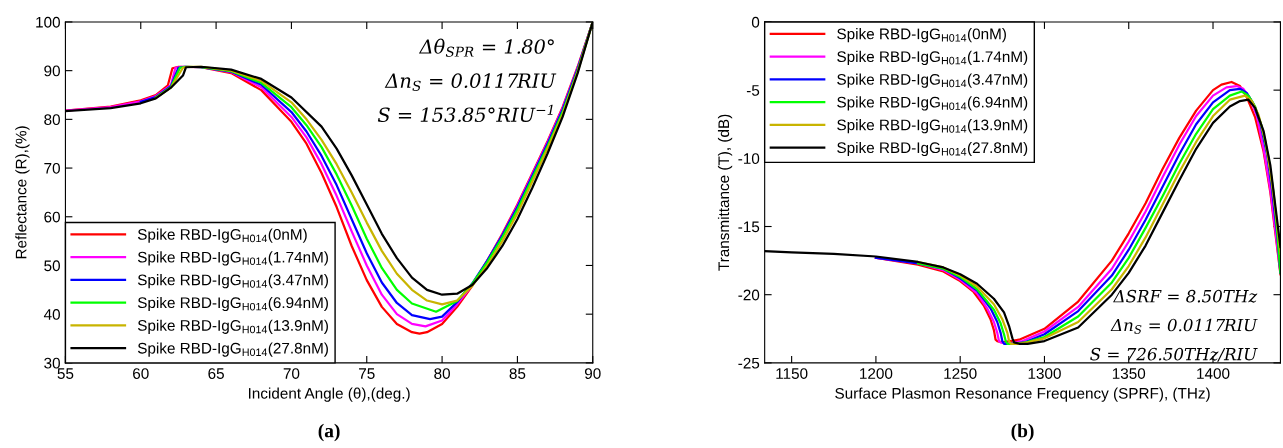 This screenshot has width=1283, height=448. I want to click on x-tick-label: 1350, so click(1129, 373).